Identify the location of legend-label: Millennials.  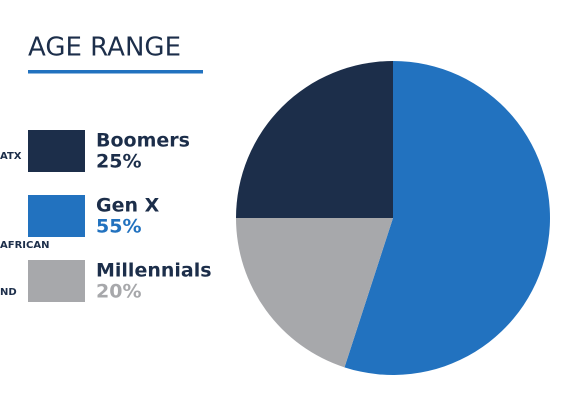
(154, 271).